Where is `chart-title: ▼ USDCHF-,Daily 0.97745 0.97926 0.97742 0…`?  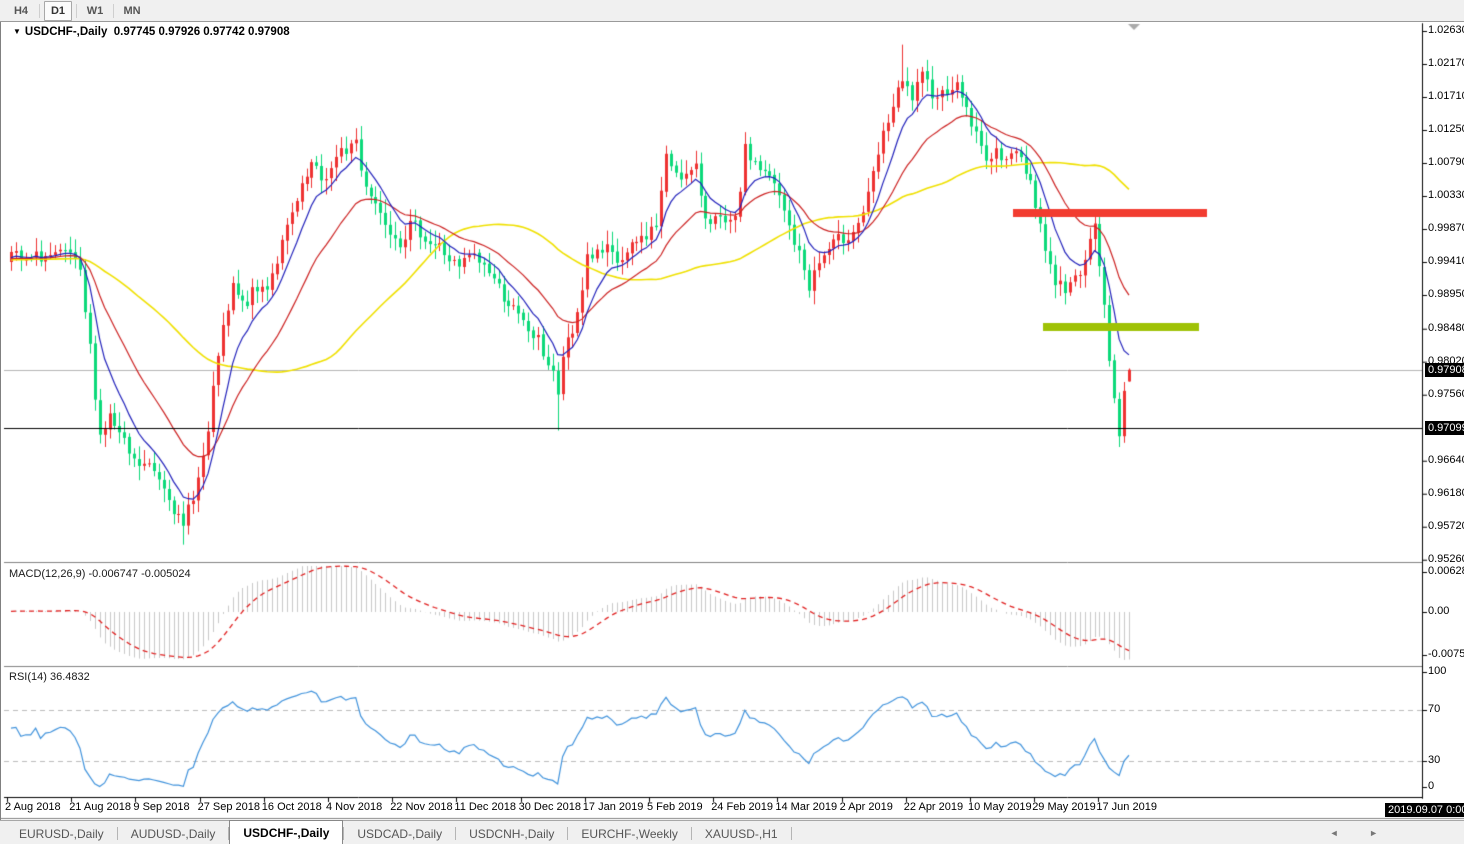
chart-title: ▼ USDCHF-,Daily 0.97745 0.97926 0.97742 0… is located at coordinates (151, 32).